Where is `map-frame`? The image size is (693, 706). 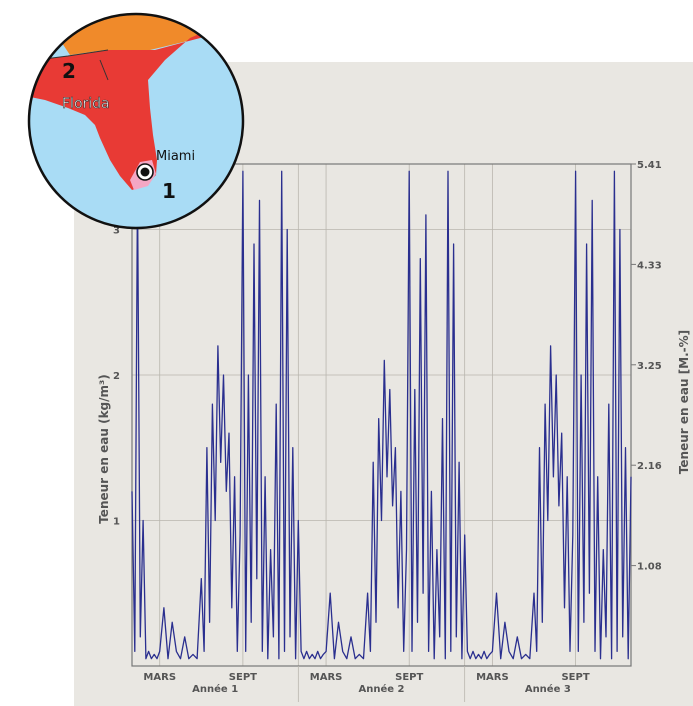 map-frame is located at coordinates (136, 121).